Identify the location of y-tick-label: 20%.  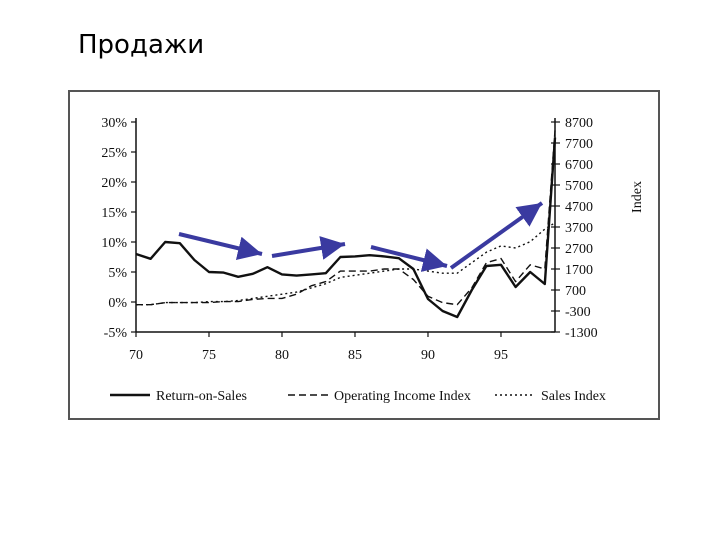
(114, 183).